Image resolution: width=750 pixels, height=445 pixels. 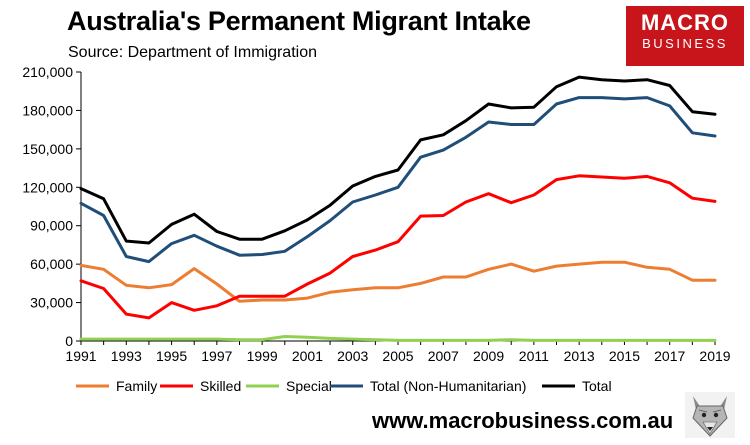 What do you see at coordinates (397, 356) in the screenshot?
I see `x-tick-label: 2005` at bounding box center [397, 356].